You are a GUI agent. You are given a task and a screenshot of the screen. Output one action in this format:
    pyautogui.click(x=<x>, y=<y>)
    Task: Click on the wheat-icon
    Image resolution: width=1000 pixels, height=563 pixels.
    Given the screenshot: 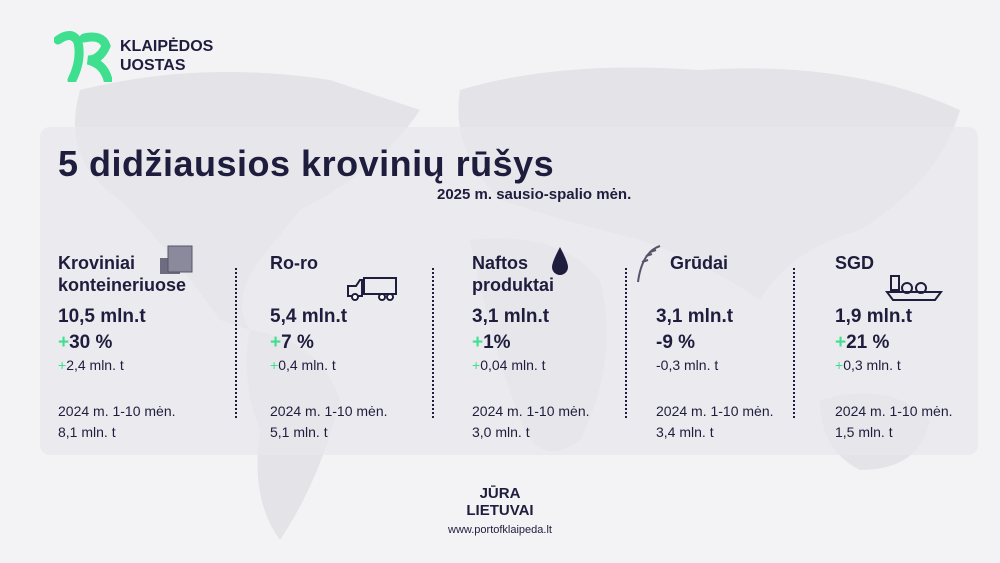 What is the action you would take?
    pyautogui.click(x=649, y=266)
    